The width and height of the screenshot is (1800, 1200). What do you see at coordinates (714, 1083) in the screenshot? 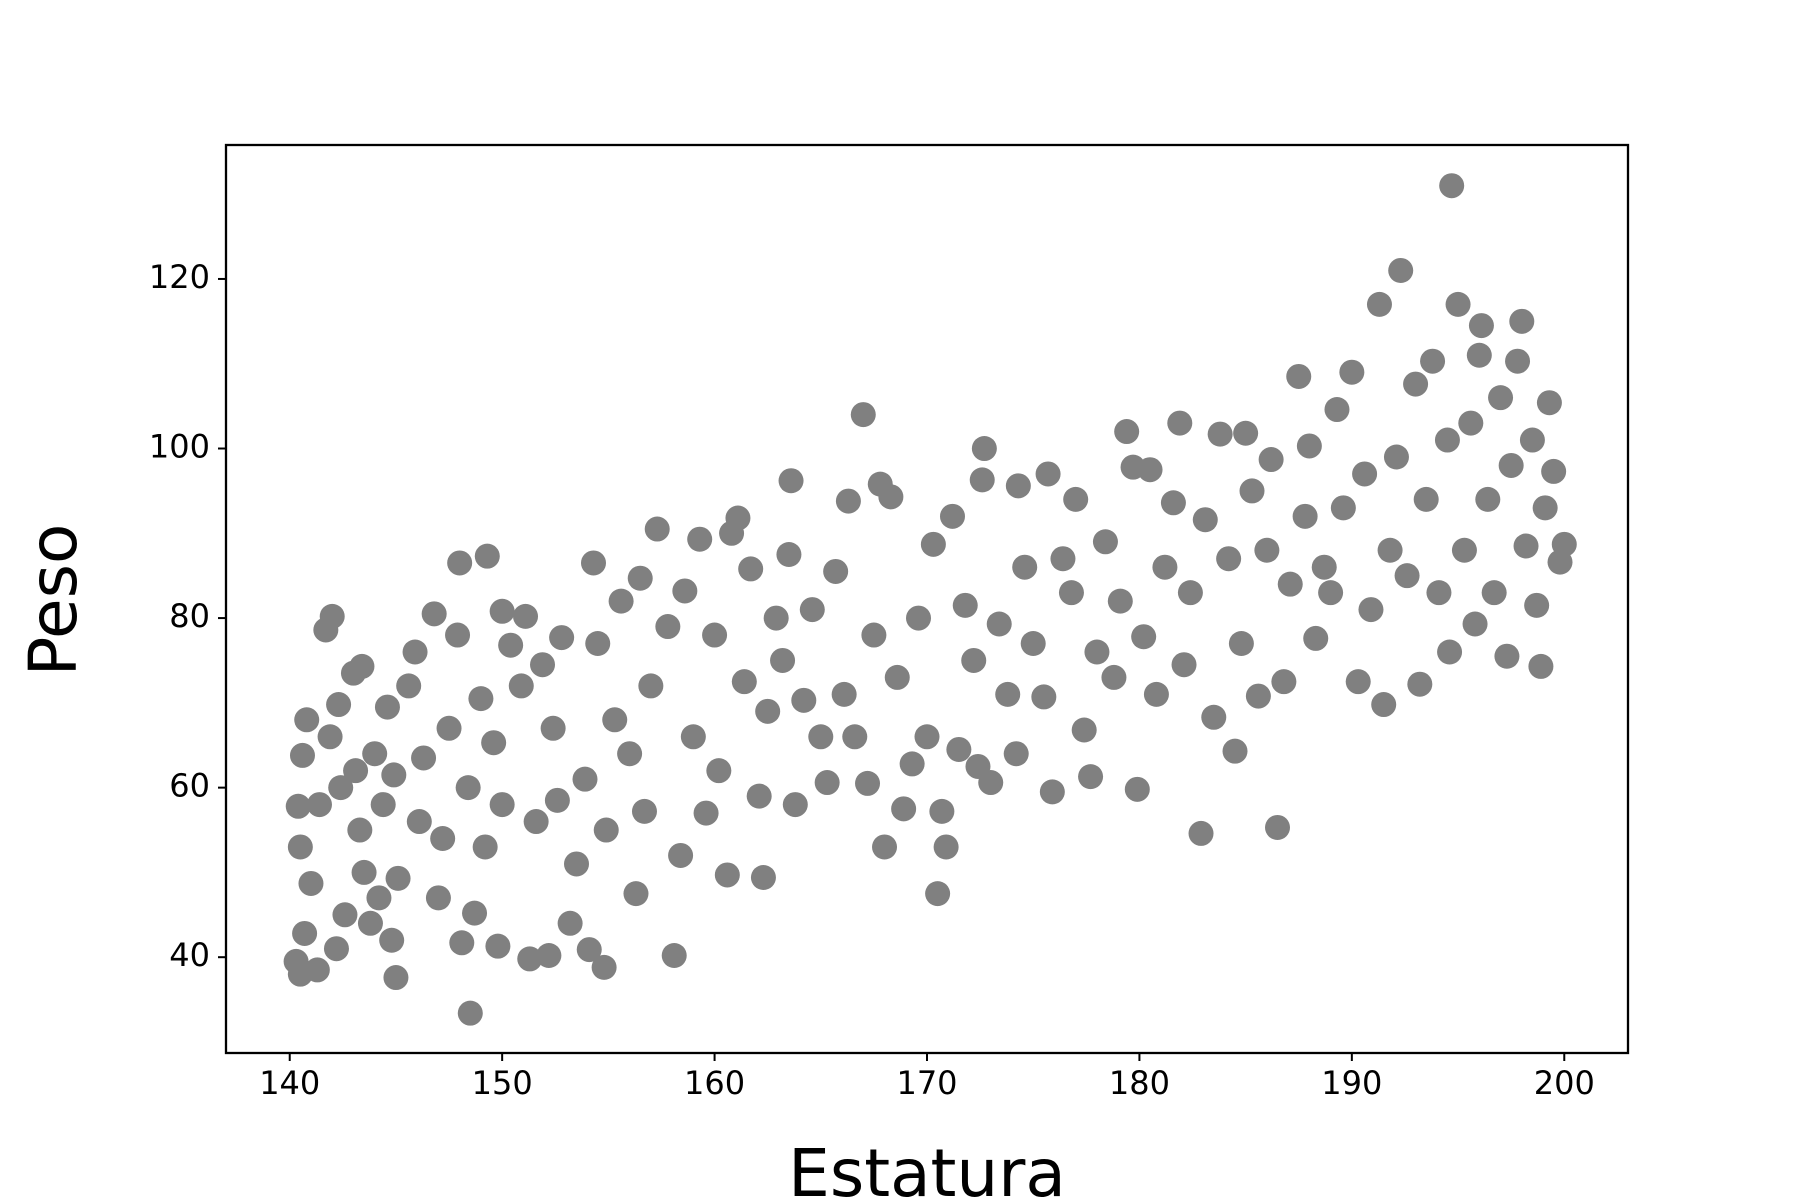
I see `x-tick-label: 160` at bounding box center [714, 1083].